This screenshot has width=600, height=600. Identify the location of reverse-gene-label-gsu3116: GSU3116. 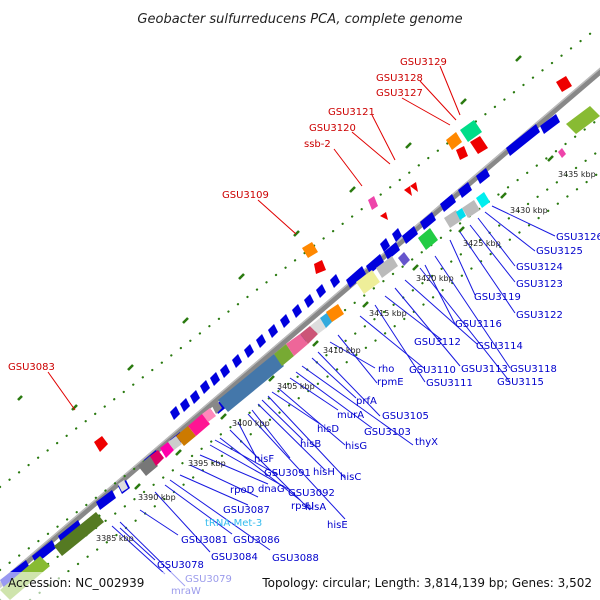
(478, 324).